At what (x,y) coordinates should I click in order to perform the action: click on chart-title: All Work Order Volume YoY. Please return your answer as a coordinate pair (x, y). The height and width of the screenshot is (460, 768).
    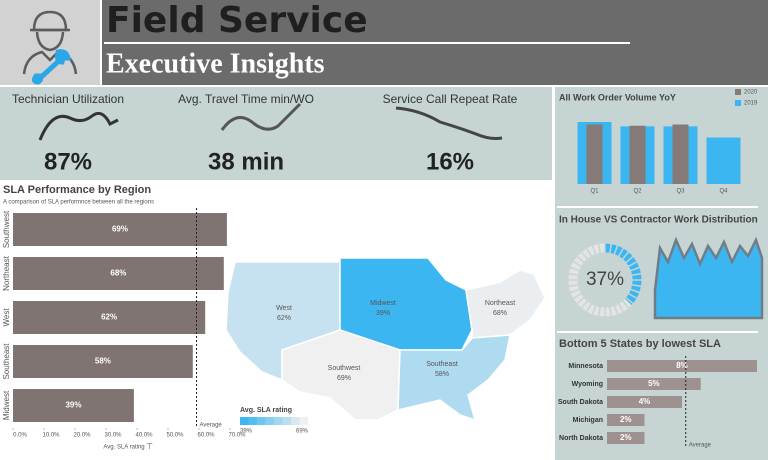
    Looking at the image, I should click on (617, 97).